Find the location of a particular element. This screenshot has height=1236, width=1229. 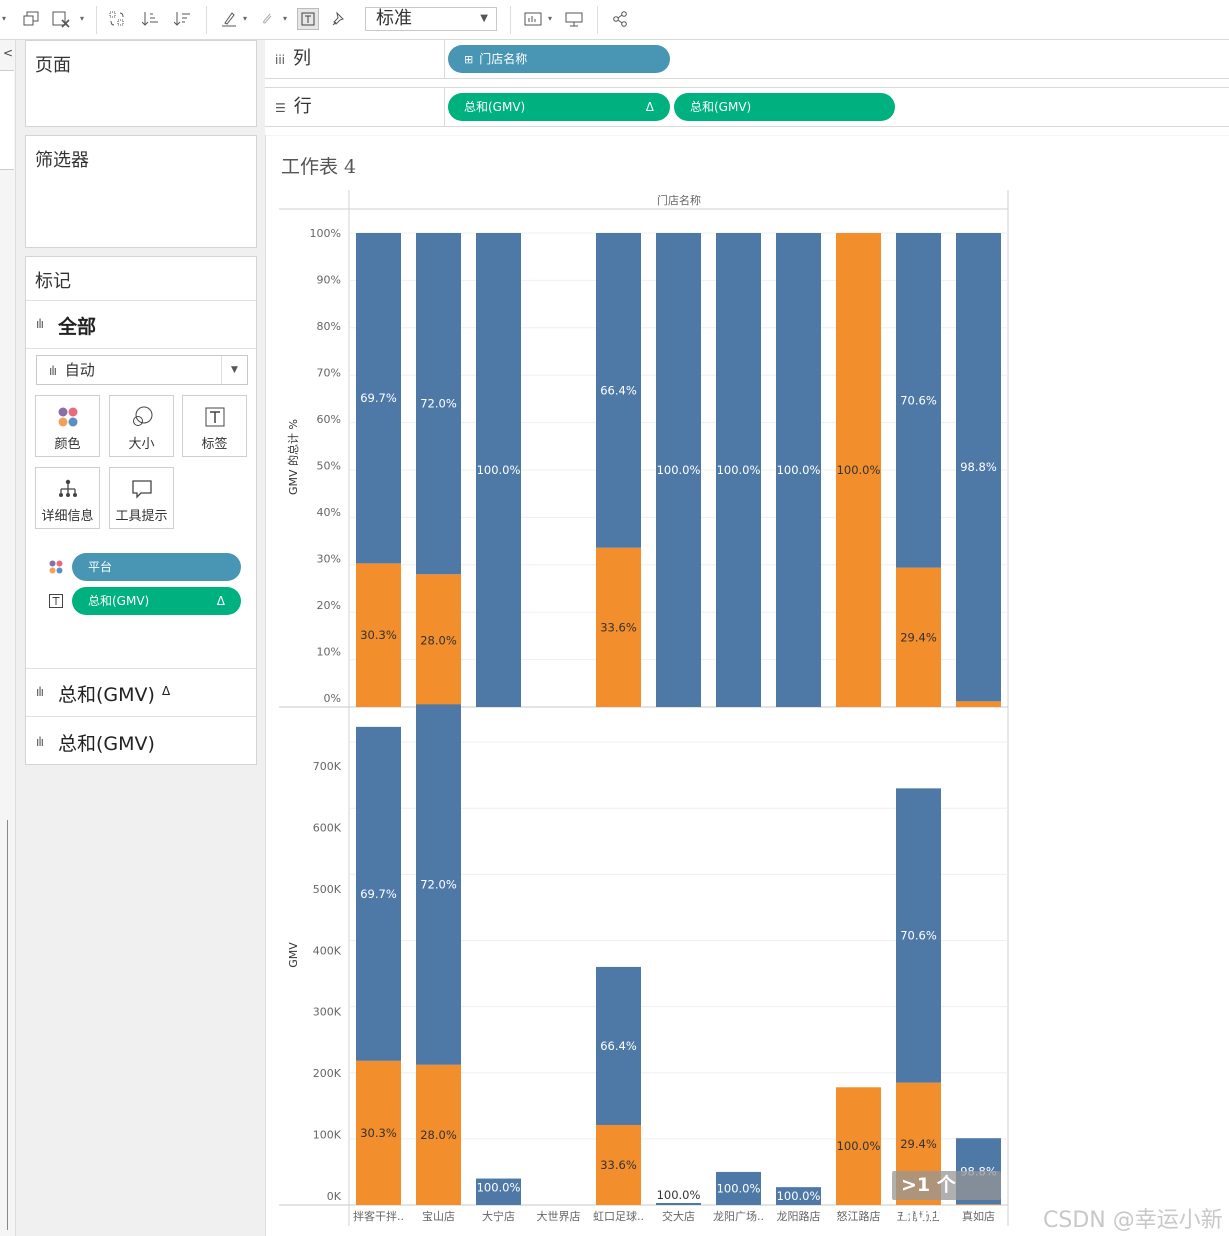

sheet-title: 工作表 4 is located at coordinates (319, 167).